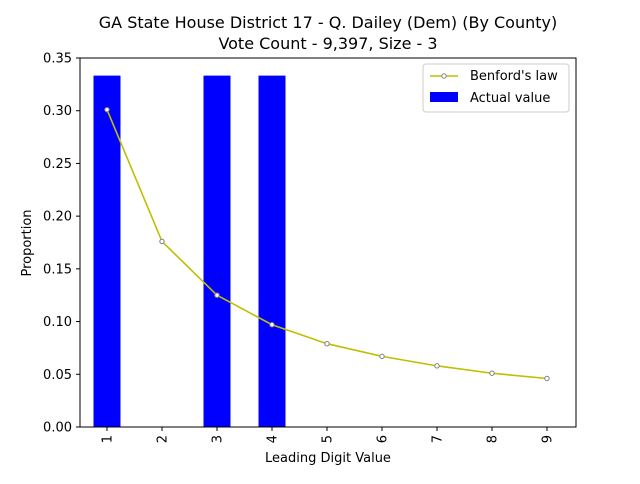  Describe the element at coordinates (27, 242) in the screenshot. I see `y-axis-label: Proportion` at that location.